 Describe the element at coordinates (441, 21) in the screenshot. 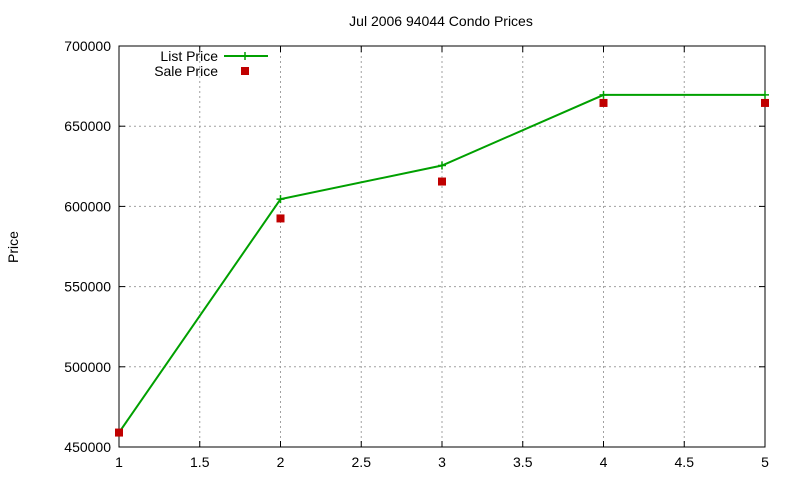

I see `chart-title: Jul 2006 94044 Condo Prices` at that location.